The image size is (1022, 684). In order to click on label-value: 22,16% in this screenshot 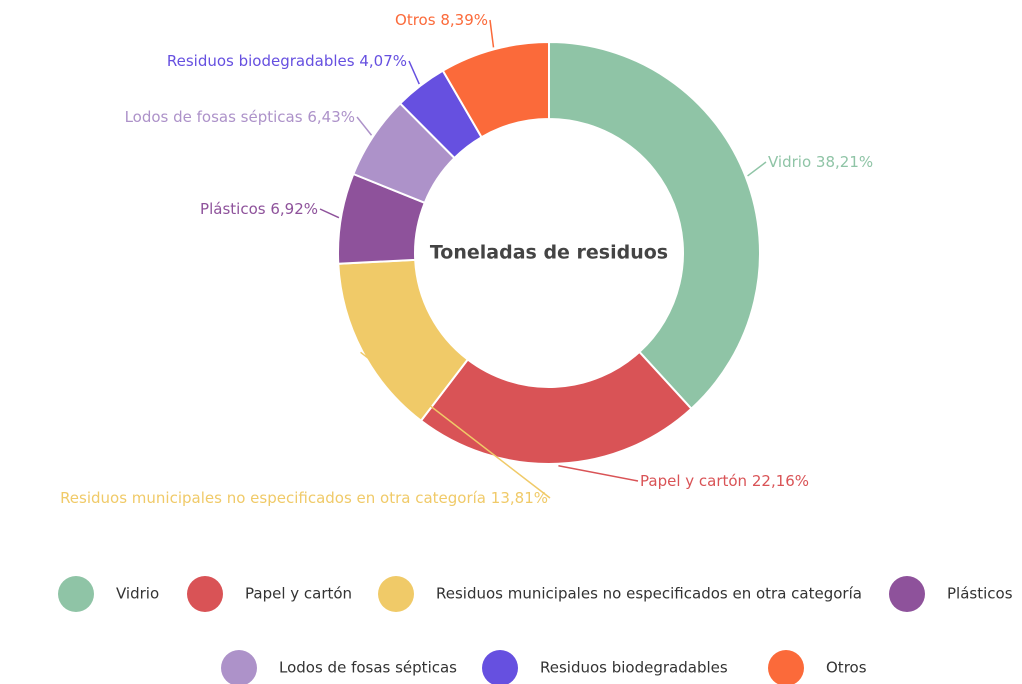, I will do `click(780, 481)`.